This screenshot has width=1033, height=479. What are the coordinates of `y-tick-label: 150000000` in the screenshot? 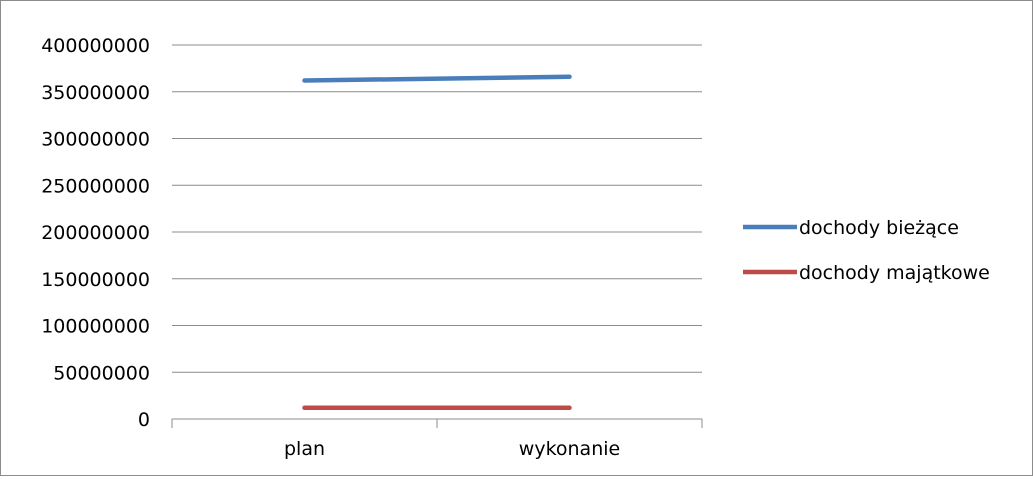 It's located at (95, 280).